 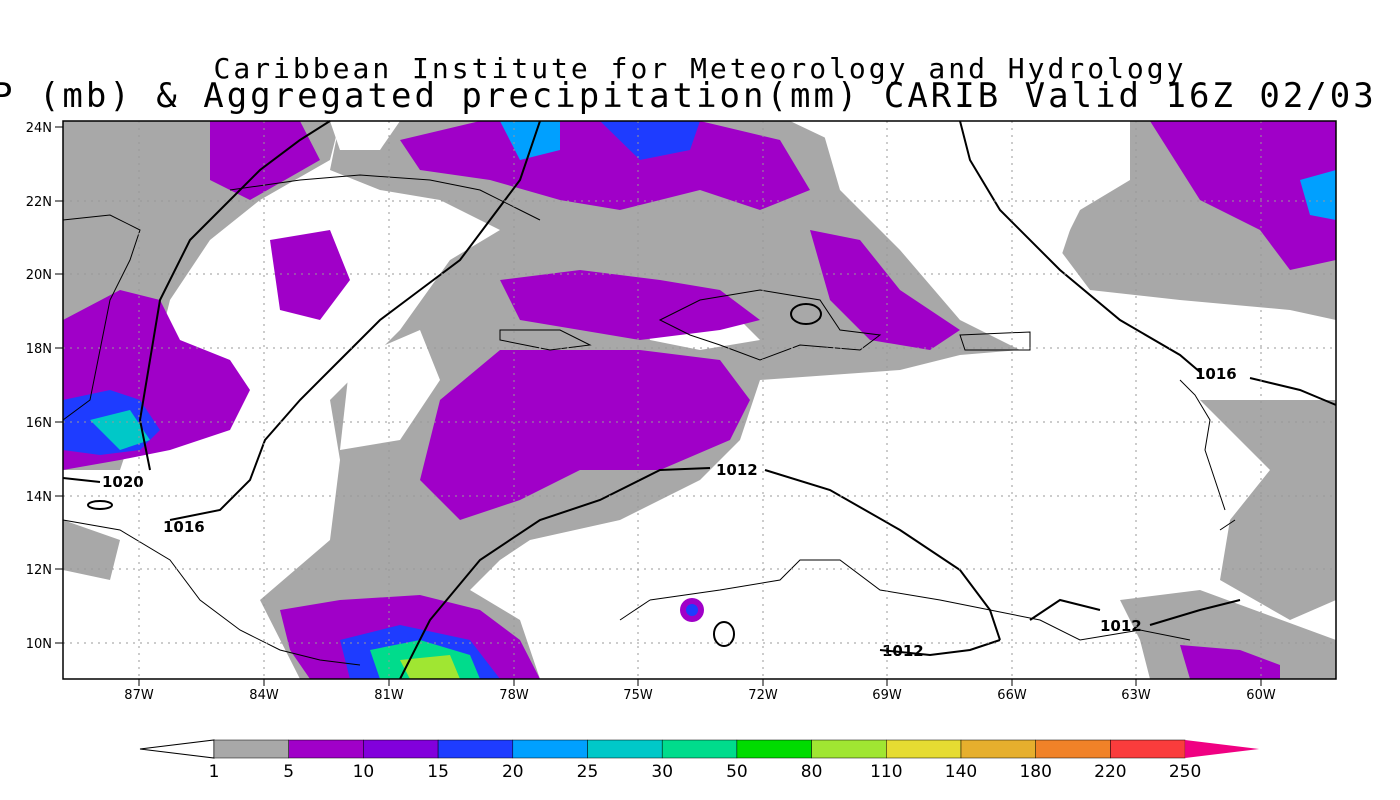 I want to click on lon-tick-label: 69W, so click(x=887, y=695).